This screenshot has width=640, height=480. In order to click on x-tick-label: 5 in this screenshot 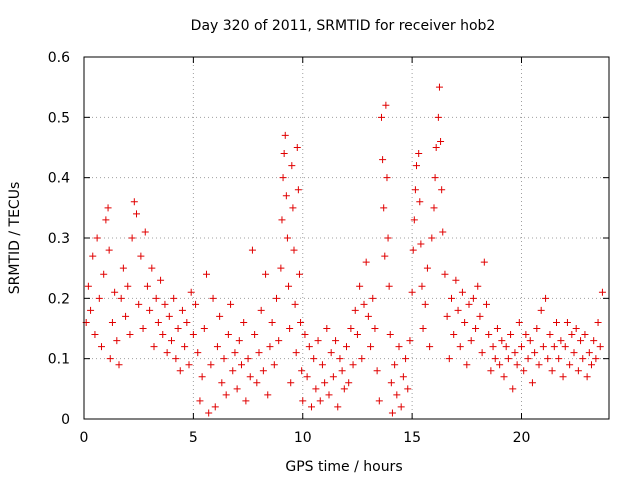, I will do `click(193, 438)`.